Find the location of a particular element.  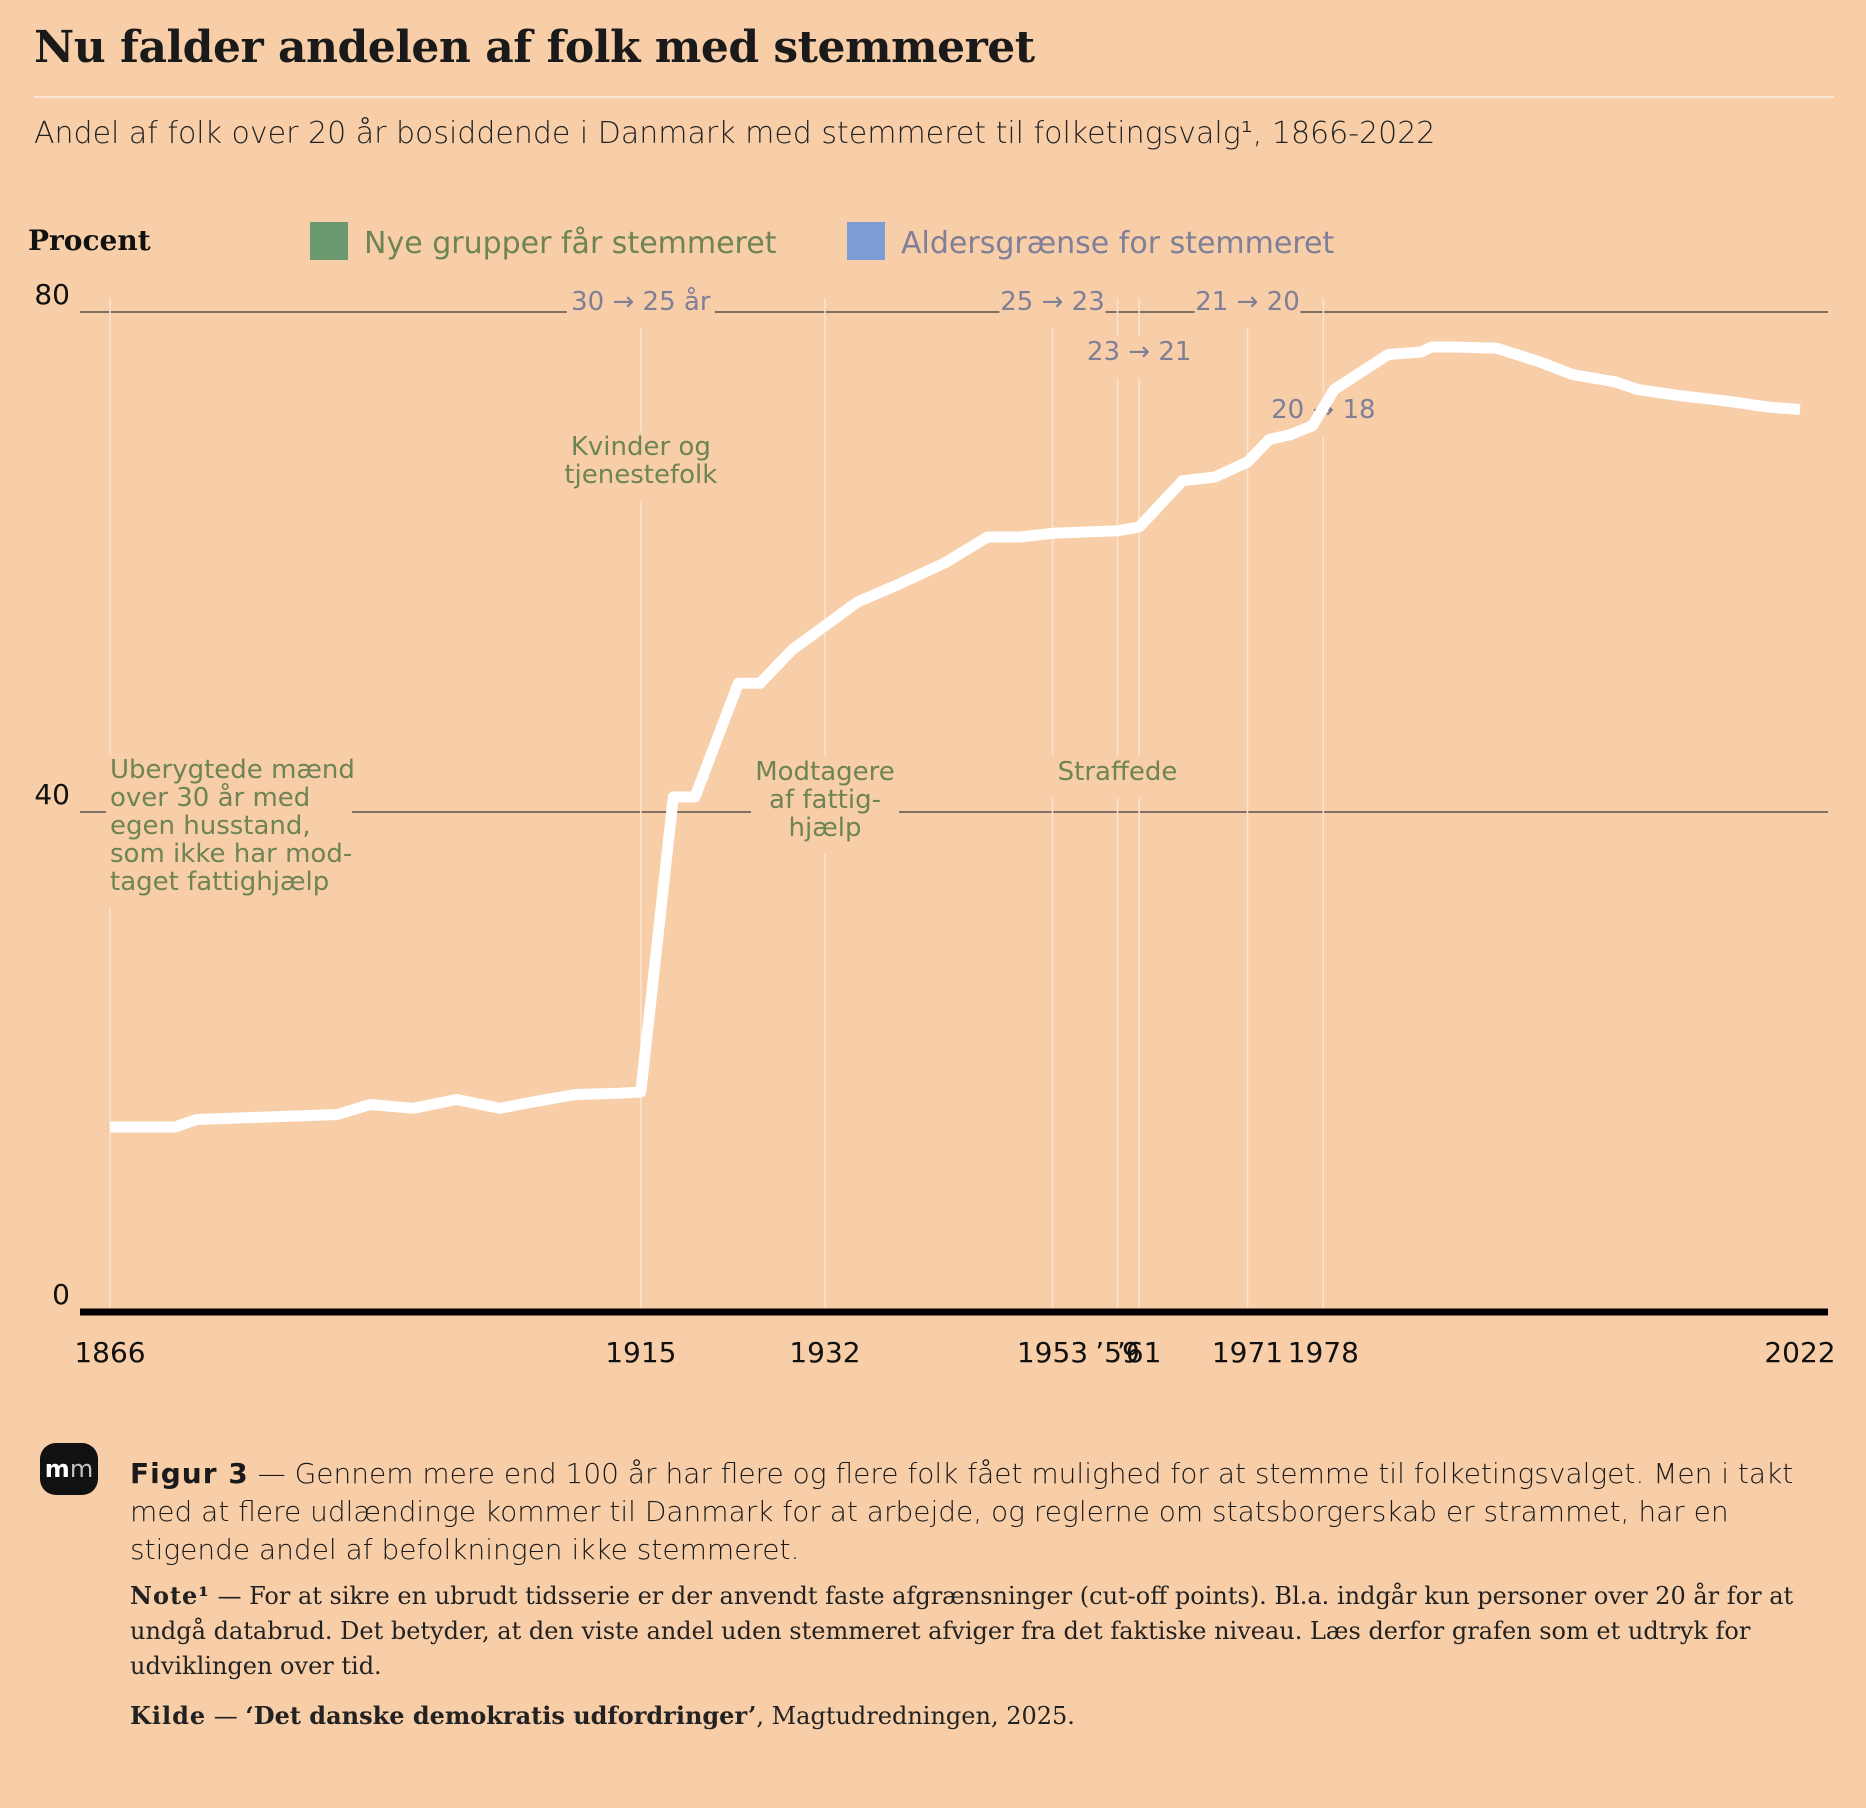

chart-title: Nu falder andelen af folk med stemmeret is located at coordinates (534, 47).